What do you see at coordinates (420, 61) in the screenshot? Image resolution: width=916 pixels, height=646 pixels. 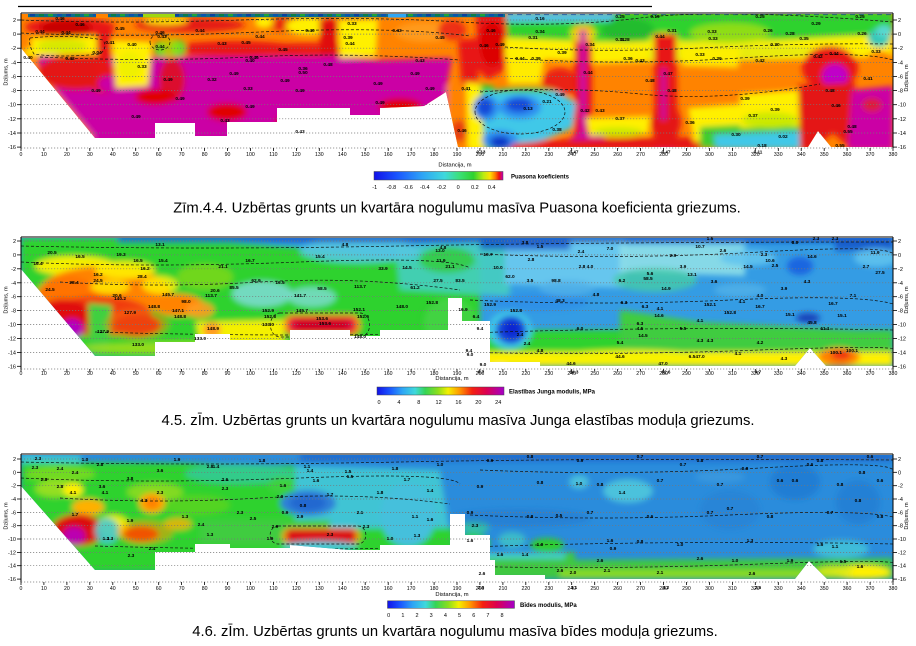 I see `svg-text: 0.43` at bounding box center [420, 61].